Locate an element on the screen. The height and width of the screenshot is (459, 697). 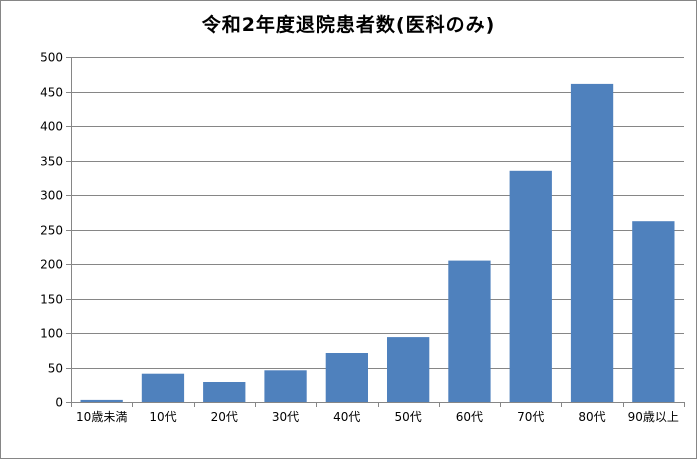
y-tick-label: 200 is located at coordinates (51, 265).